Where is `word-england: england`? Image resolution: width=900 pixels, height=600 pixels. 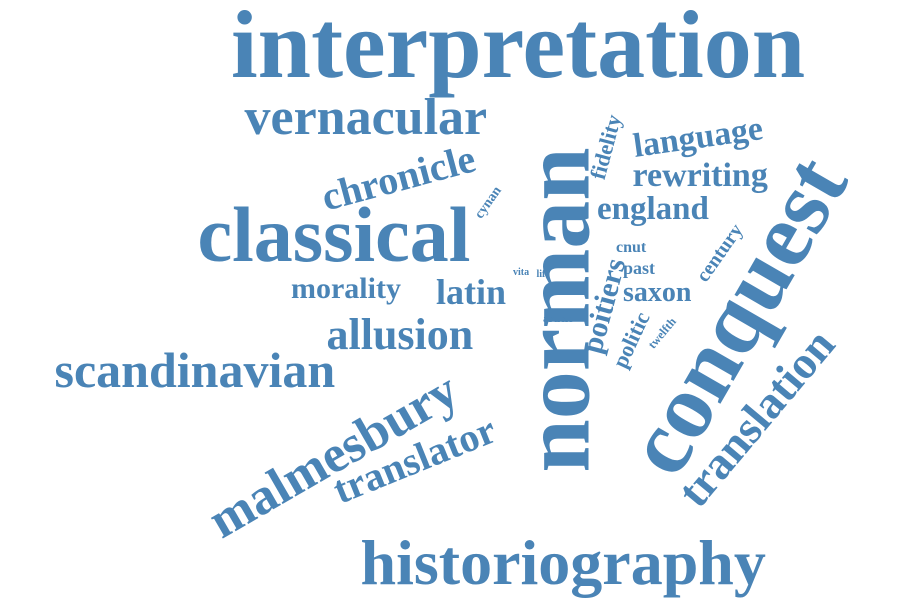 word-england: england is located at coordinates (653, 209).